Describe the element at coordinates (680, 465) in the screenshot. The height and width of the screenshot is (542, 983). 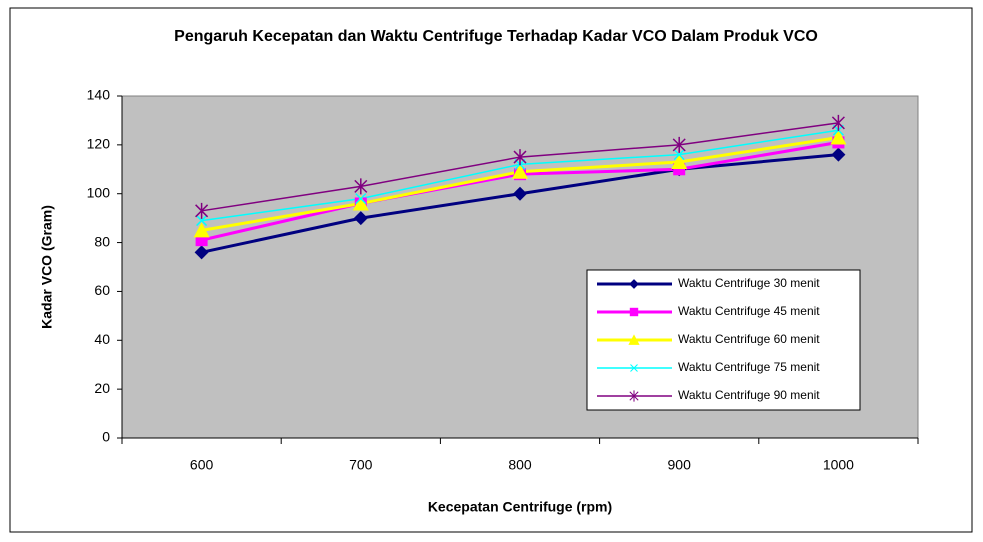
I see `x-tick-label: 900` at that location.